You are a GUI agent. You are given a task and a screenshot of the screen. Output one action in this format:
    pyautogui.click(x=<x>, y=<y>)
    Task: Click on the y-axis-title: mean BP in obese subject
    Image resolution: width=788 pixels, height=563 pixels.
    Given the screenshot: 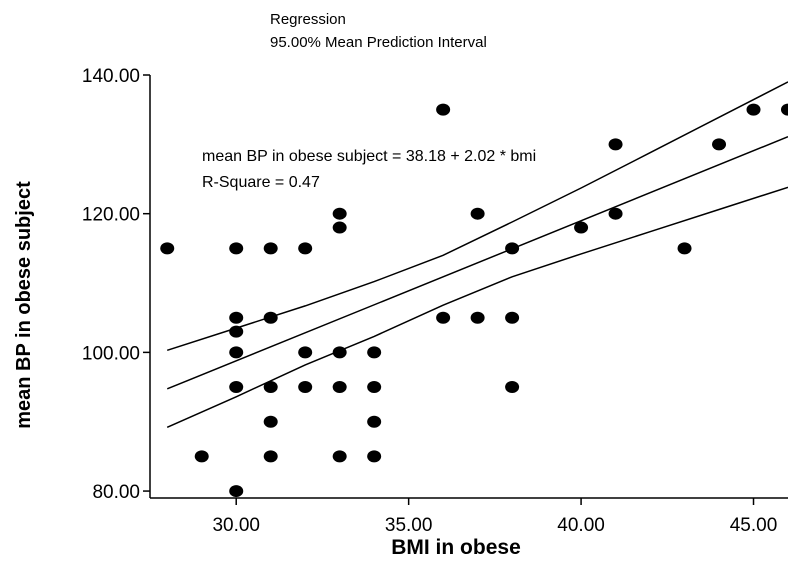 What is the action you would take?
    pyautogui.click(x=24, y=305)
    